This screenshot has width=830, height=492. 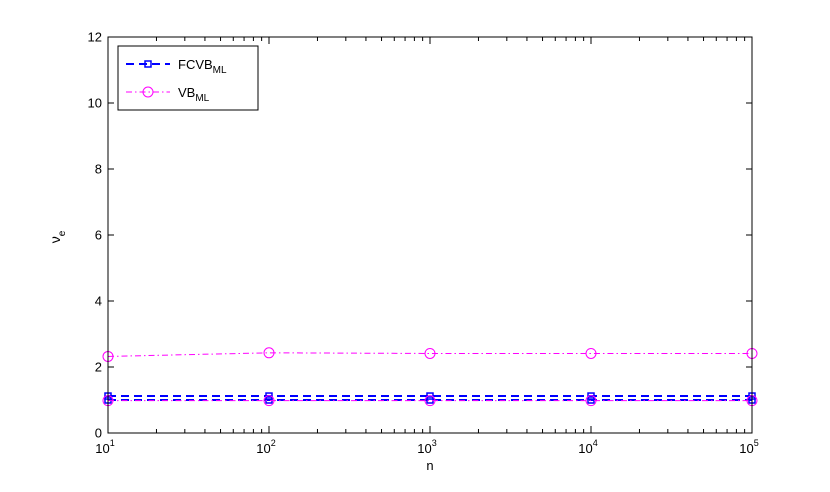 What do you see at coordinates (595, 443) in the screenshot?
I see `x-tick-label-exp: 4` at bounding box center [595, 443].